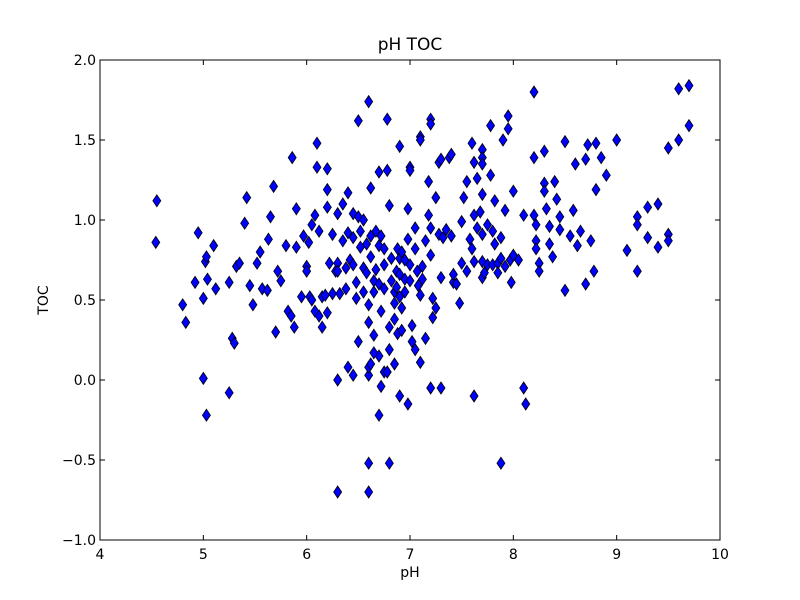 The image size is (800, 600). Describe the element at coordinates (203, 555) in the screenshot. I see `x-tick-label: 5` at that location.